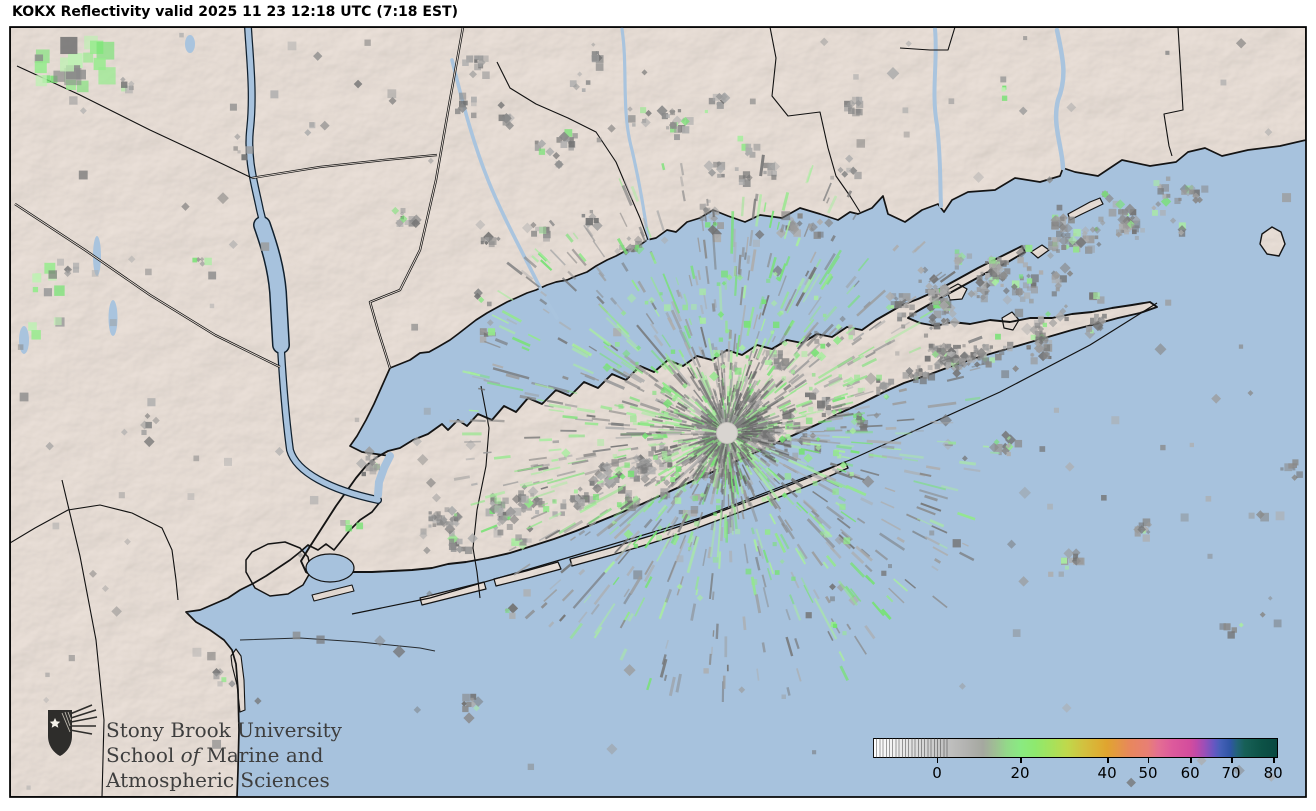 This screenshot has height=811, width=1316. I want to click on radar-site-marker, so click(727, 433).